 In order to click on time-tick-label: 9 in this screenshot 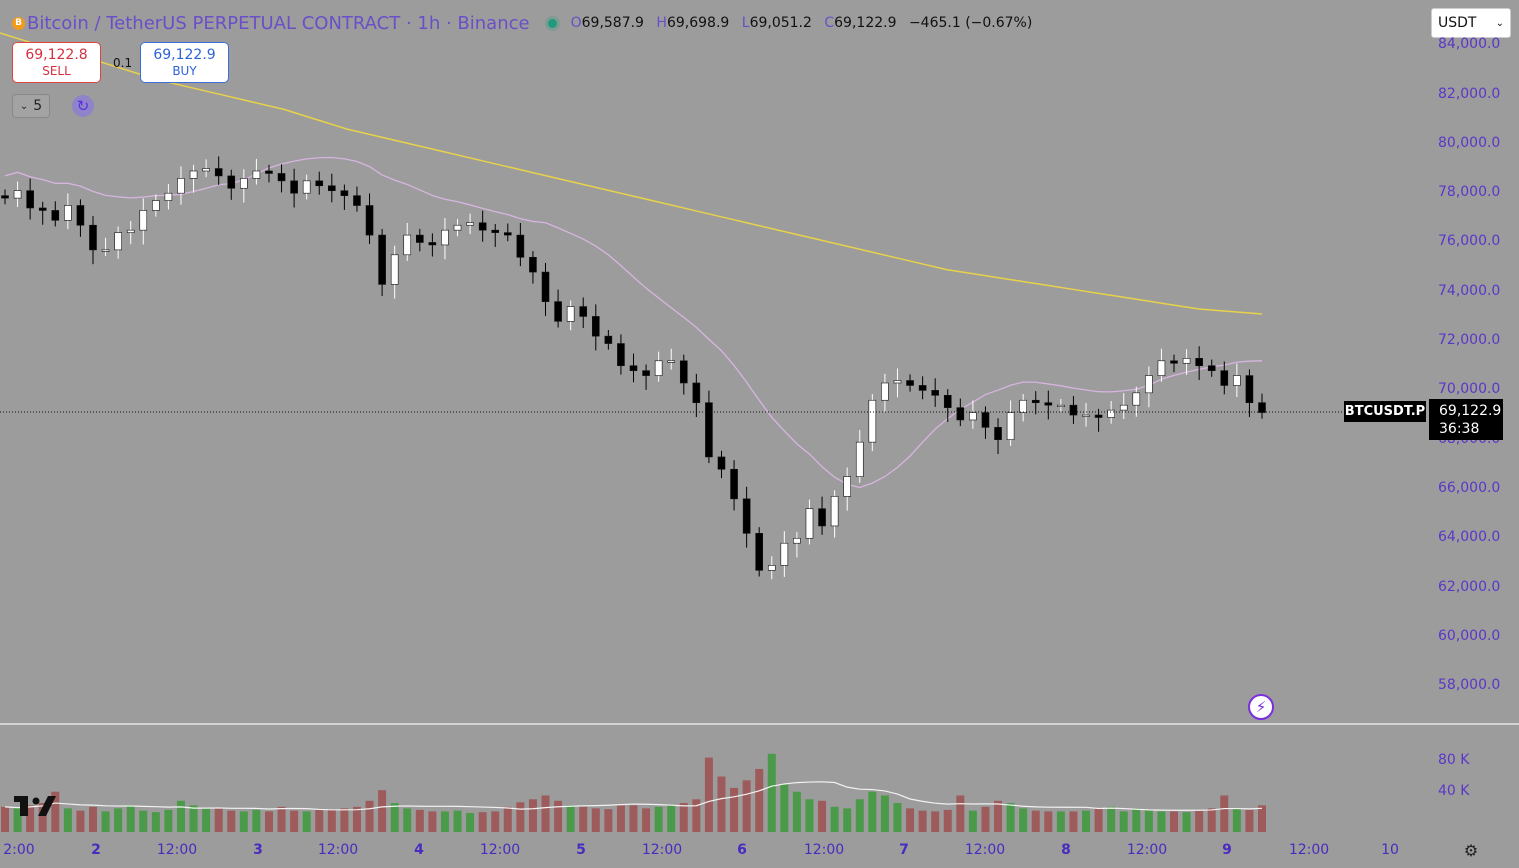, I will do `click(1227, 850)`.